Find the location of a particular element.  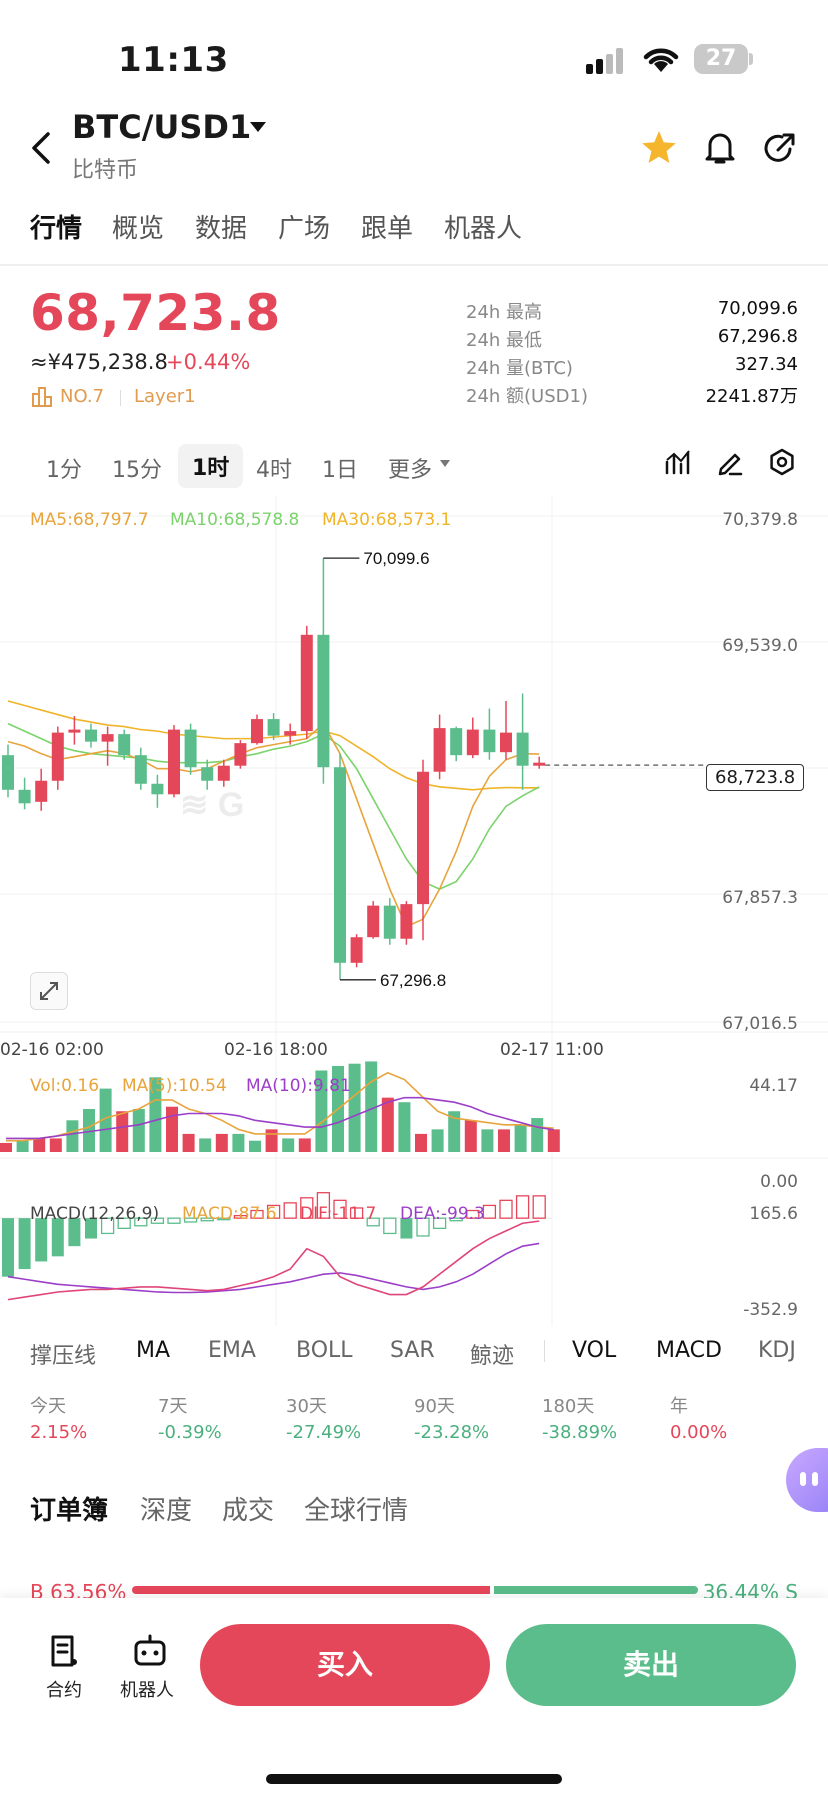

indicator-ema: EMA is located at coordinates (232, 1350).